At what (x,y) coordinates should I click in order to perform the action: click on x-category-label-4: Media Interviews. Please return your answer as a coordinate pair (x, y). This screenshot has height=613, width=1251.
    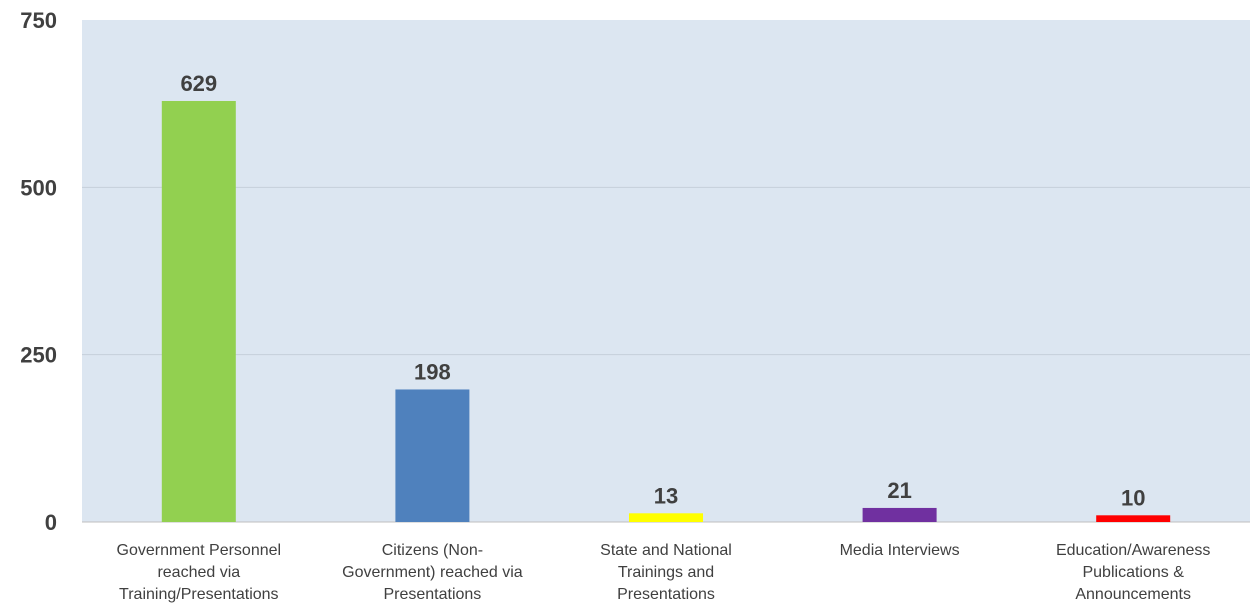
    Looking at the image, I should click on (900, 551).